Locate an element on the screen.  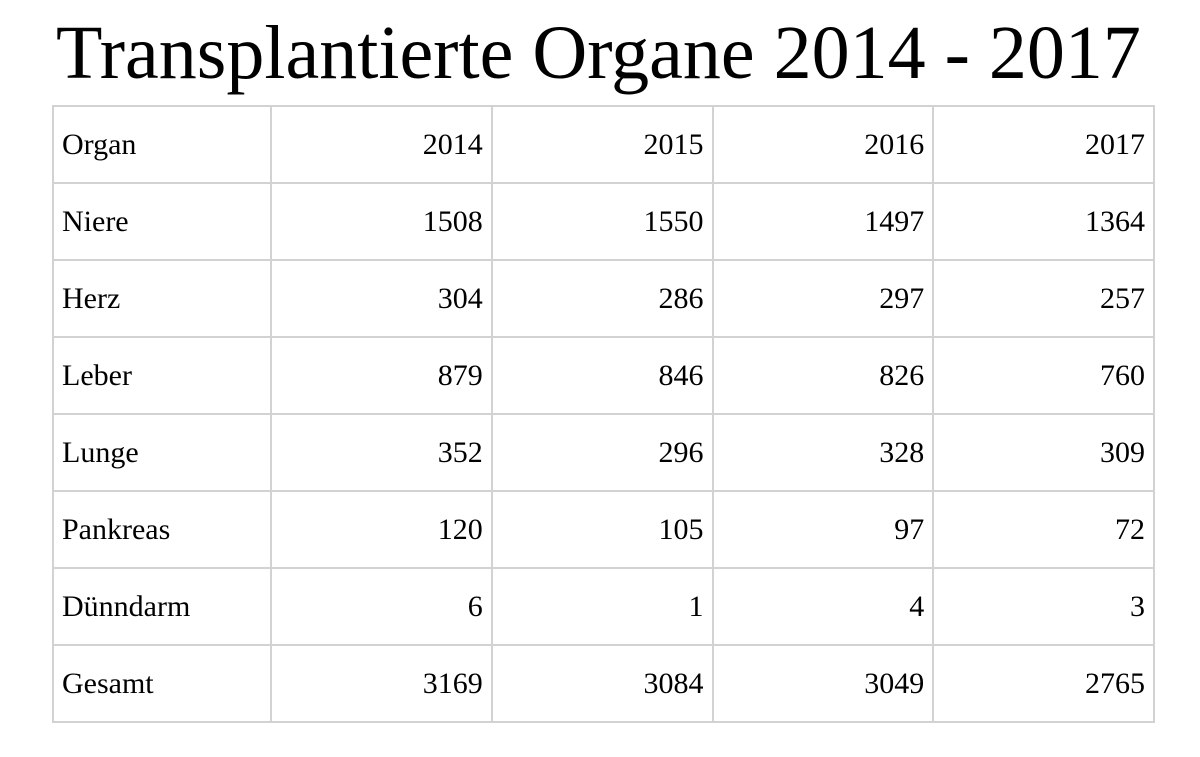
value-cell: 297 is located at coordinates (823, 299).